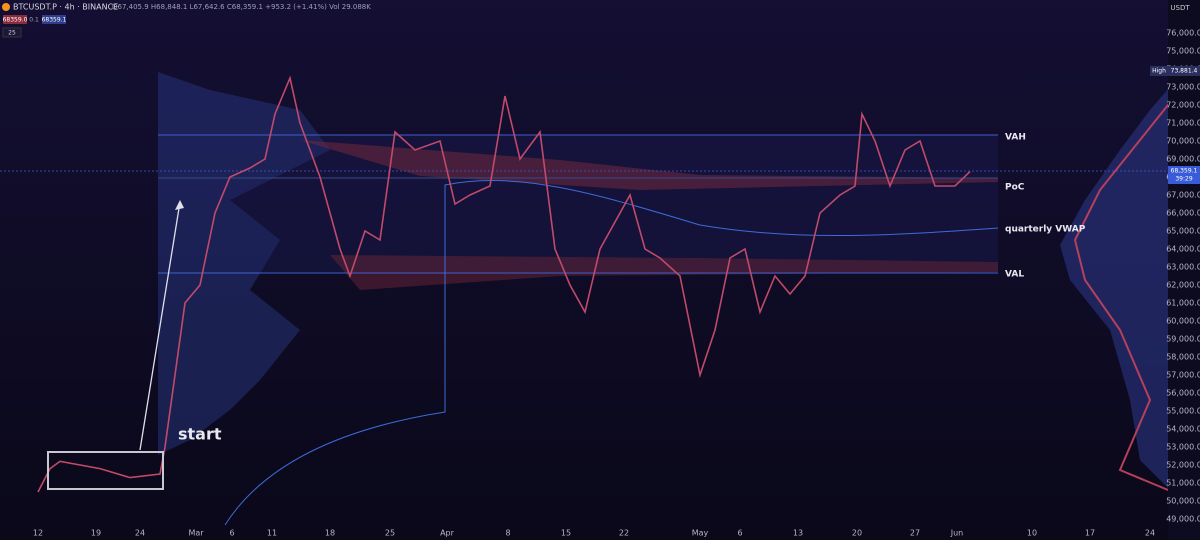 This screenshot has height=540, width=1200. I want to click on volume-profile-left, so click(244, 263).